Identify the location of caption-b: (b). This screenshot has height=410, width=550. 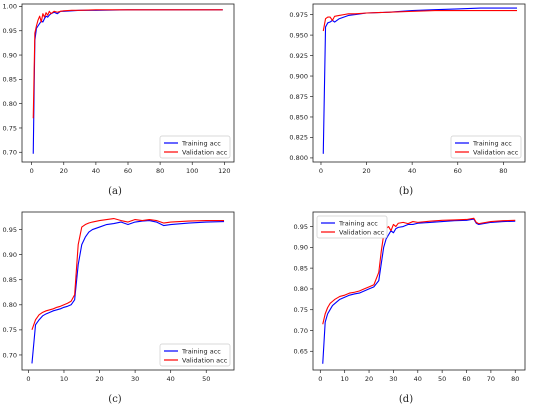
(406, 191).